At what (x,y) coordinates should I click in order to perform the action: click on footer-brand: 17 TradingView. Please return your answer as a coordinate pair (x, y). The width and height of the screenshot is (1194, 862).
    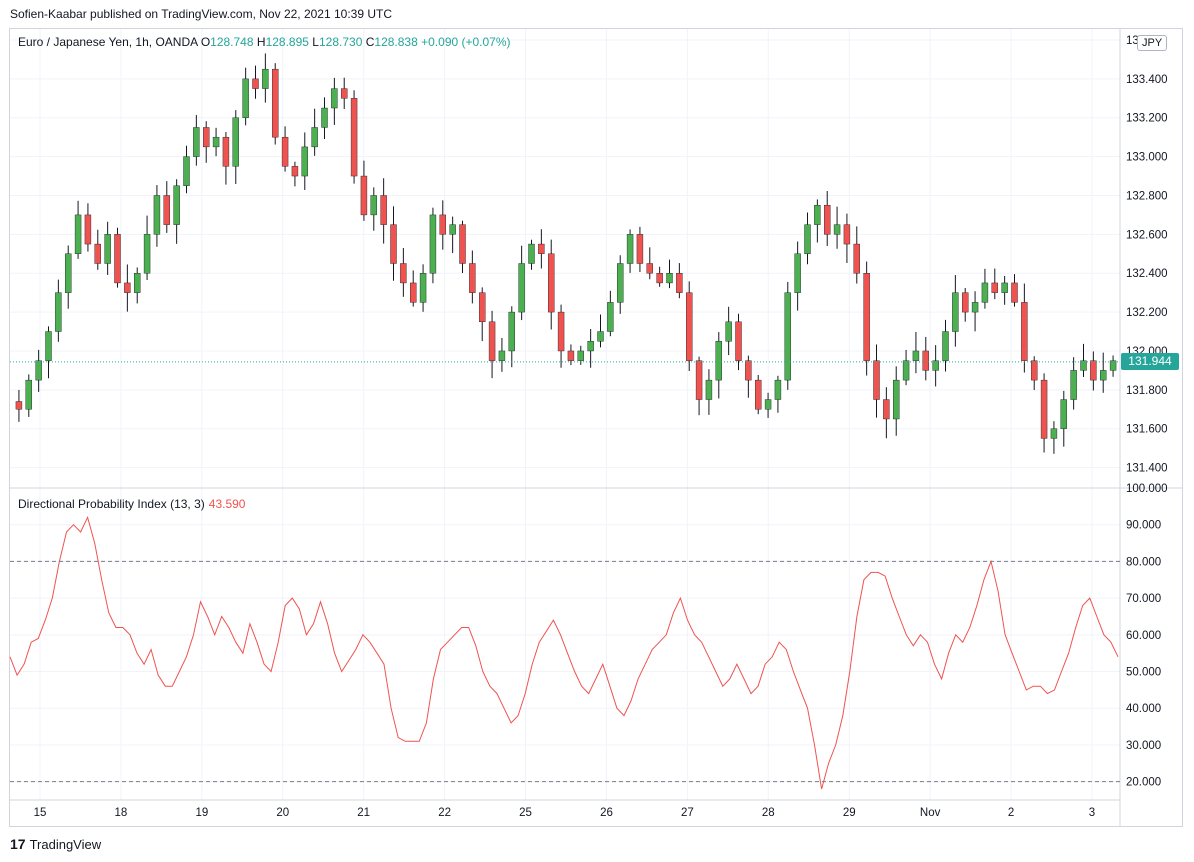
    Looking at the image, I should click on (55, 844).